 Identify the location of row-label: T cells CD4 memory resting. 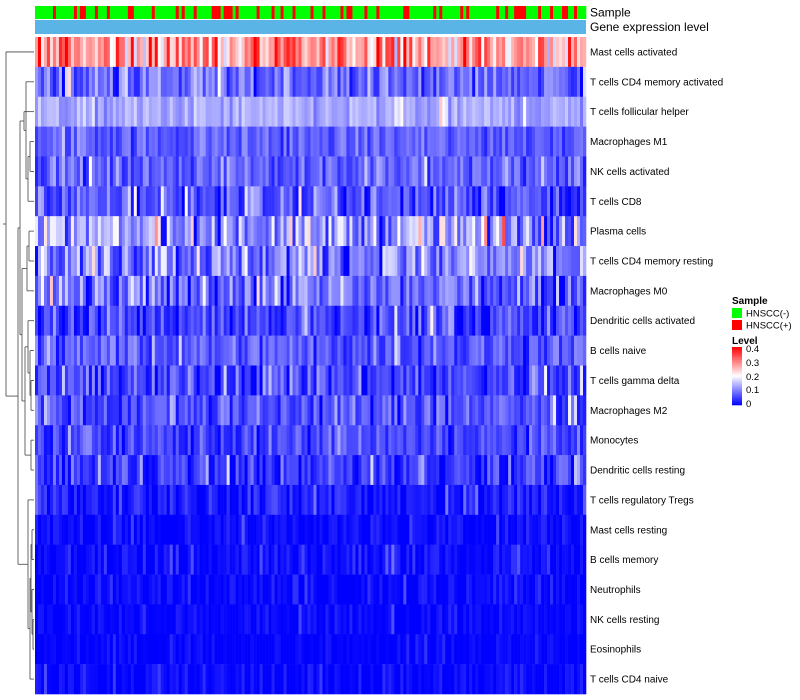
(651, 262).